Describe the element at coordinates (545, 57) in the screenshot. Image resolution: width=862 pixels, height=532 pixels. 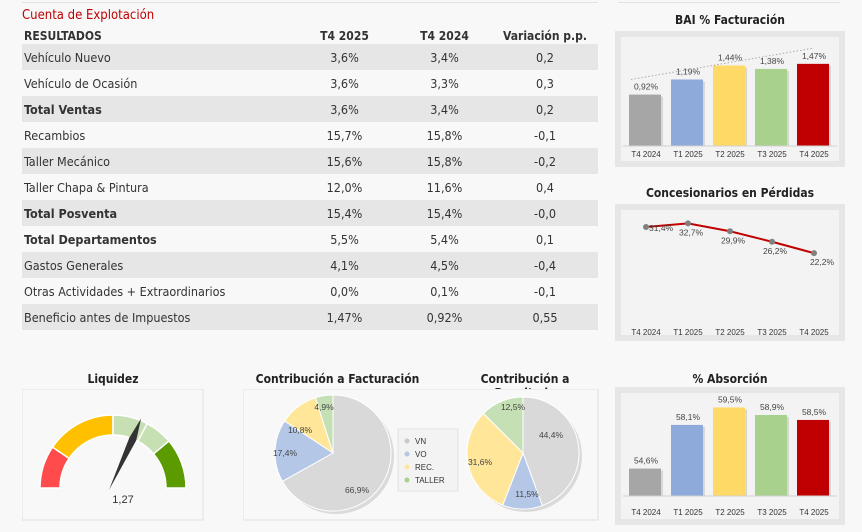
I see `table-cell: 0,2` at that location.